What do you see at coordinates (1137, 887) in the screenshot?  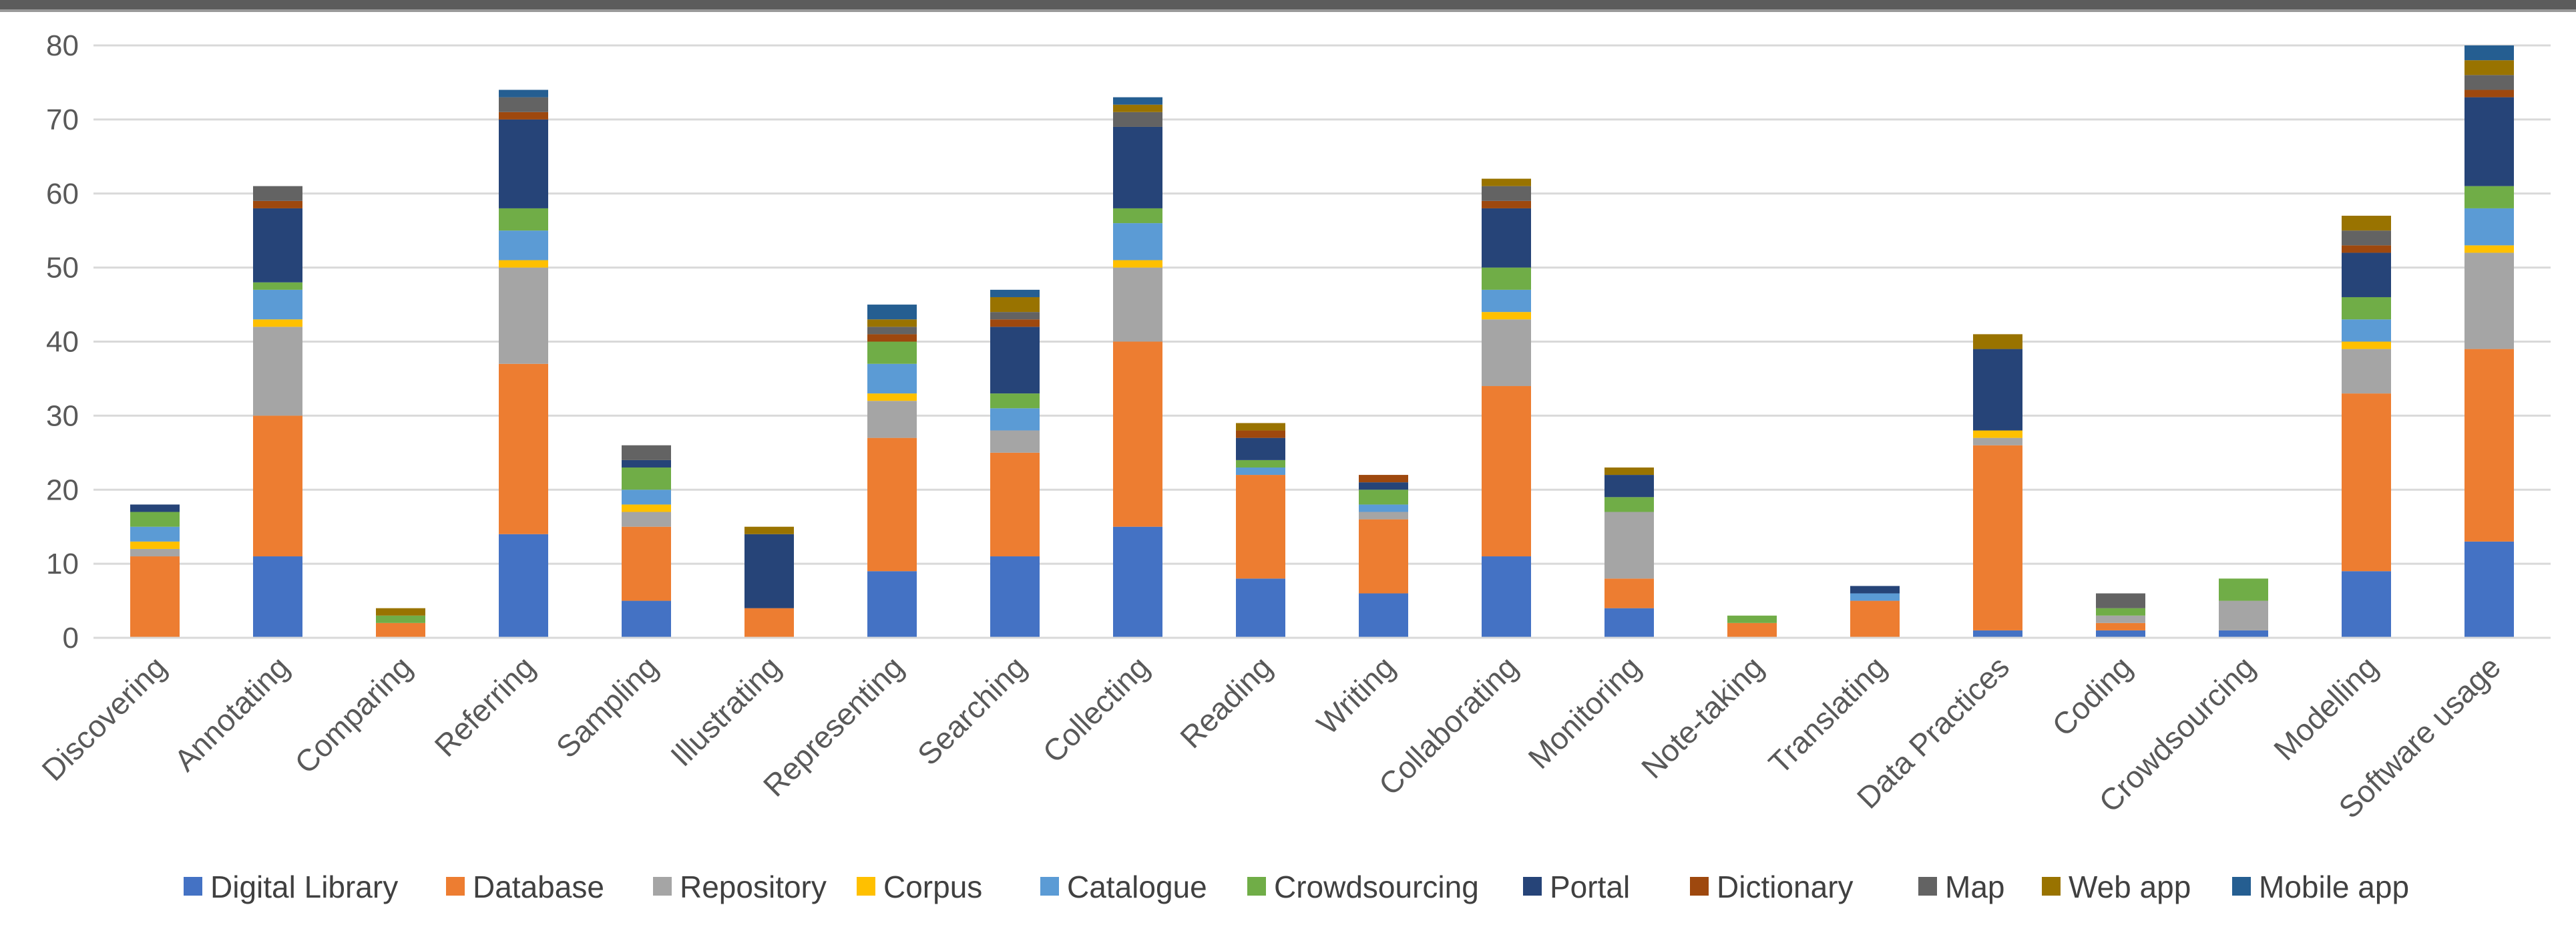 I see `legend-label: Catalogue` at bounding box center [1137, 887].